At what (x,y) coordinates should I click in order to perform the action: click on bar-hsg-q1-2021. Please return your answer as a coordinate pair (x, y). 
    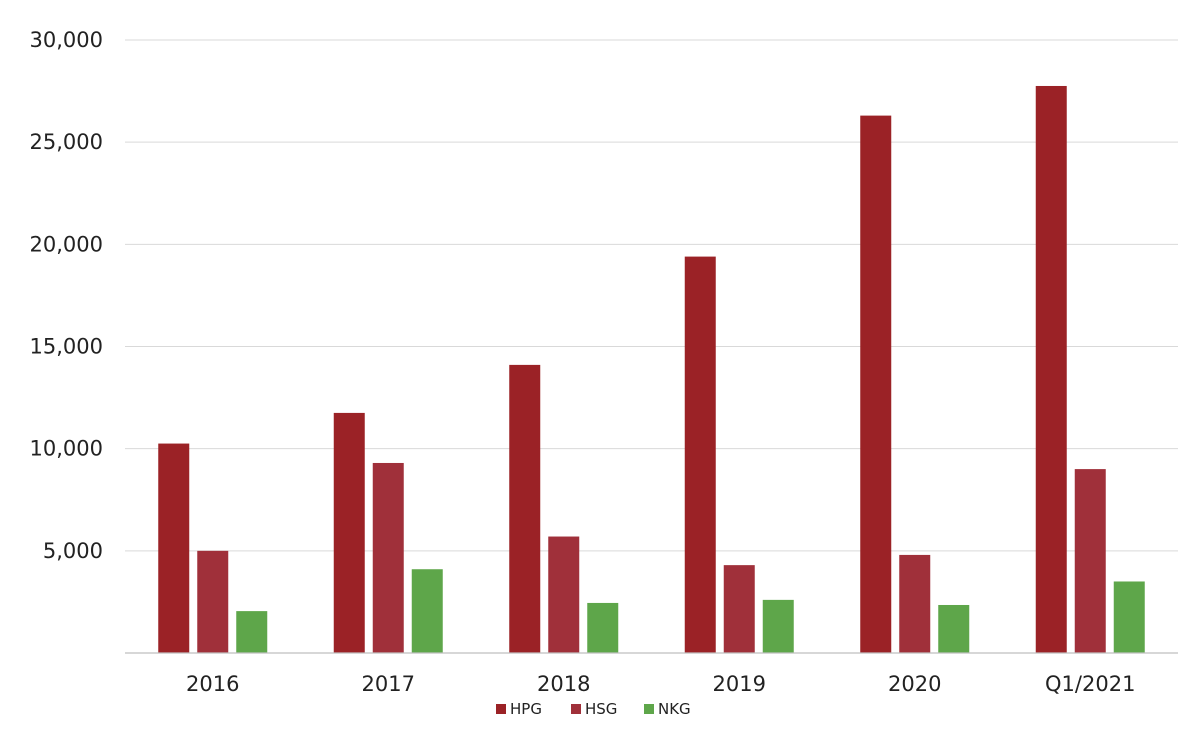
    Looking at the image, I should click on (1090, 561).